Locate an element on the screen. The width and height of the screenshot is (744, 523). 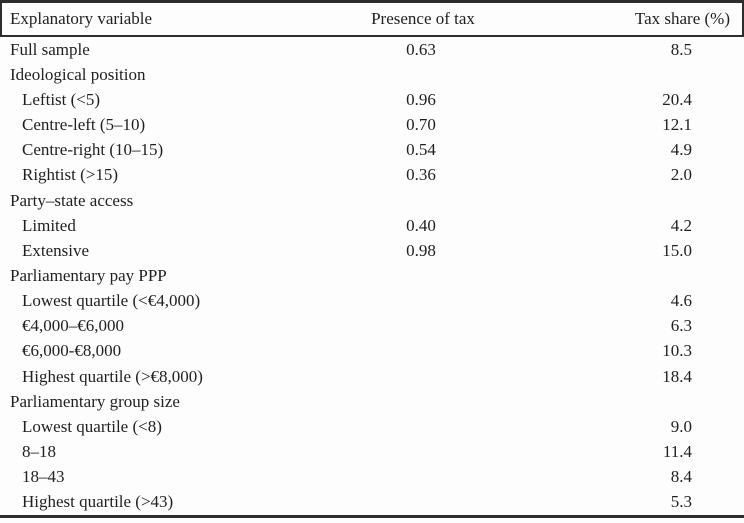
share-value: 4.2 is located at coordinates (681, 225).